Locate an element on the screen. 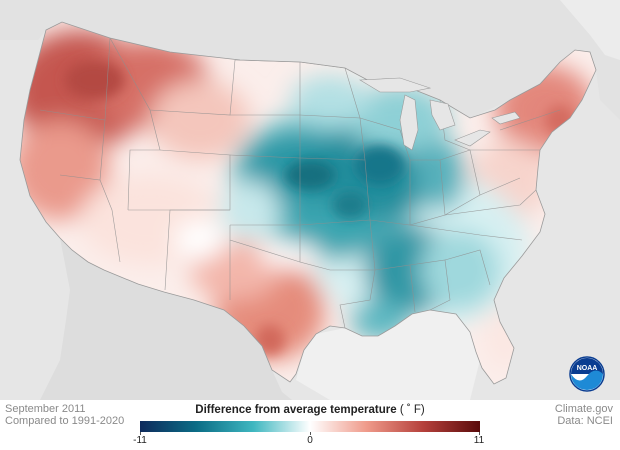  legend-title-text: Difference from average temperature is located at coordinates (296, 410).